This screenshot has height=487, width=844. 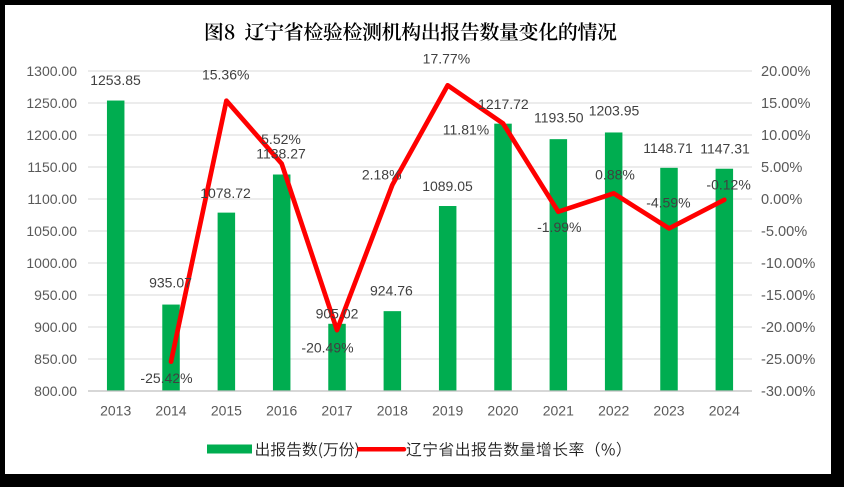 I want to click on svg-text: 1000.00, so click(x=51, y=263).